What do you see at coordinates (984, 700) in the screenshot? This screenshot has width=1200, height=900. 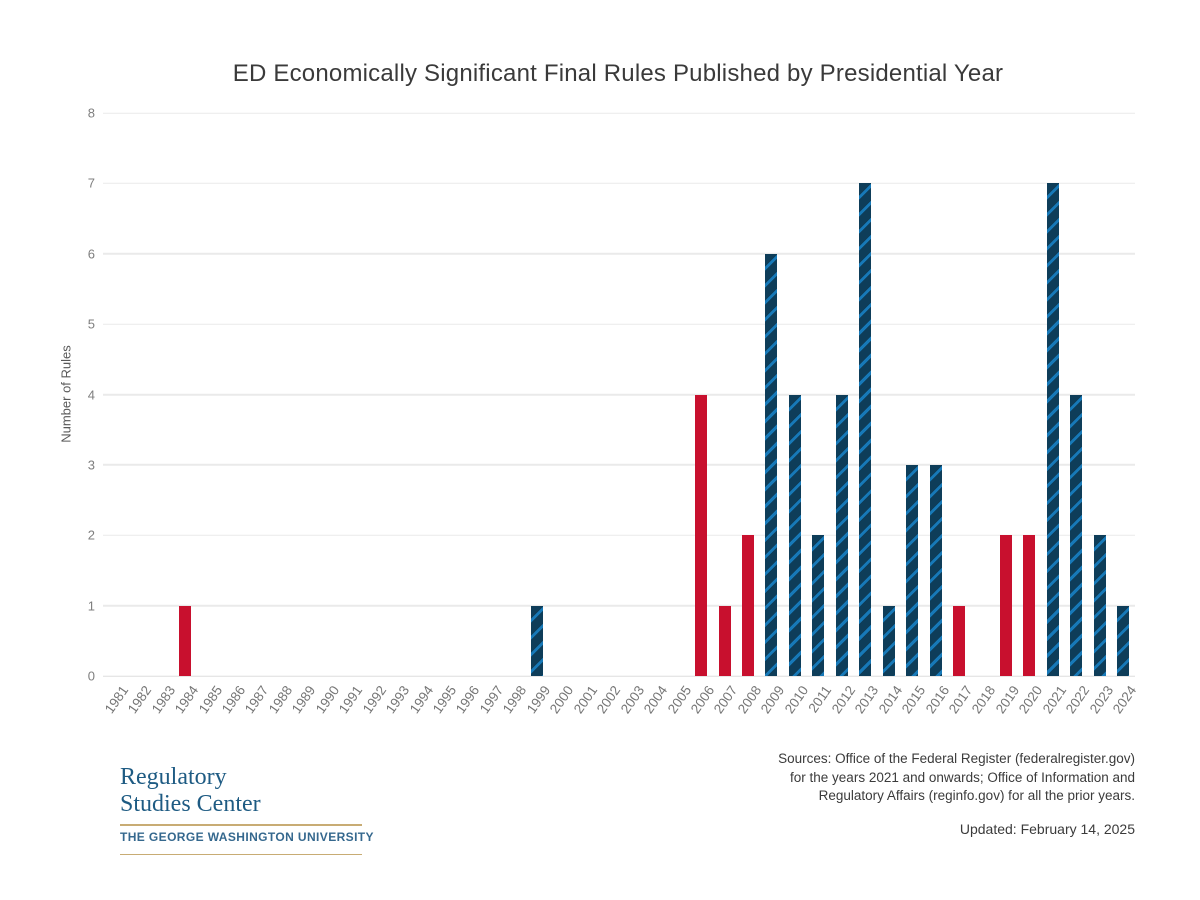 I see `x-tick-label-2018: 2018` at bounding box center [984, 700].